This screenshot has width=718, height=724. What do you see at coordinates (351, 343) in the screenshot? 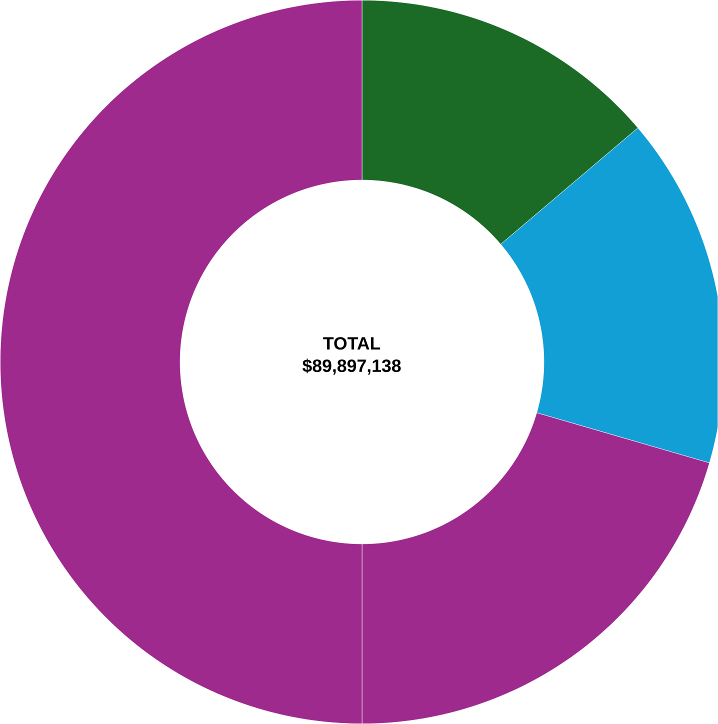
I see `text: TOTAL` at bounding box center [351, 343].